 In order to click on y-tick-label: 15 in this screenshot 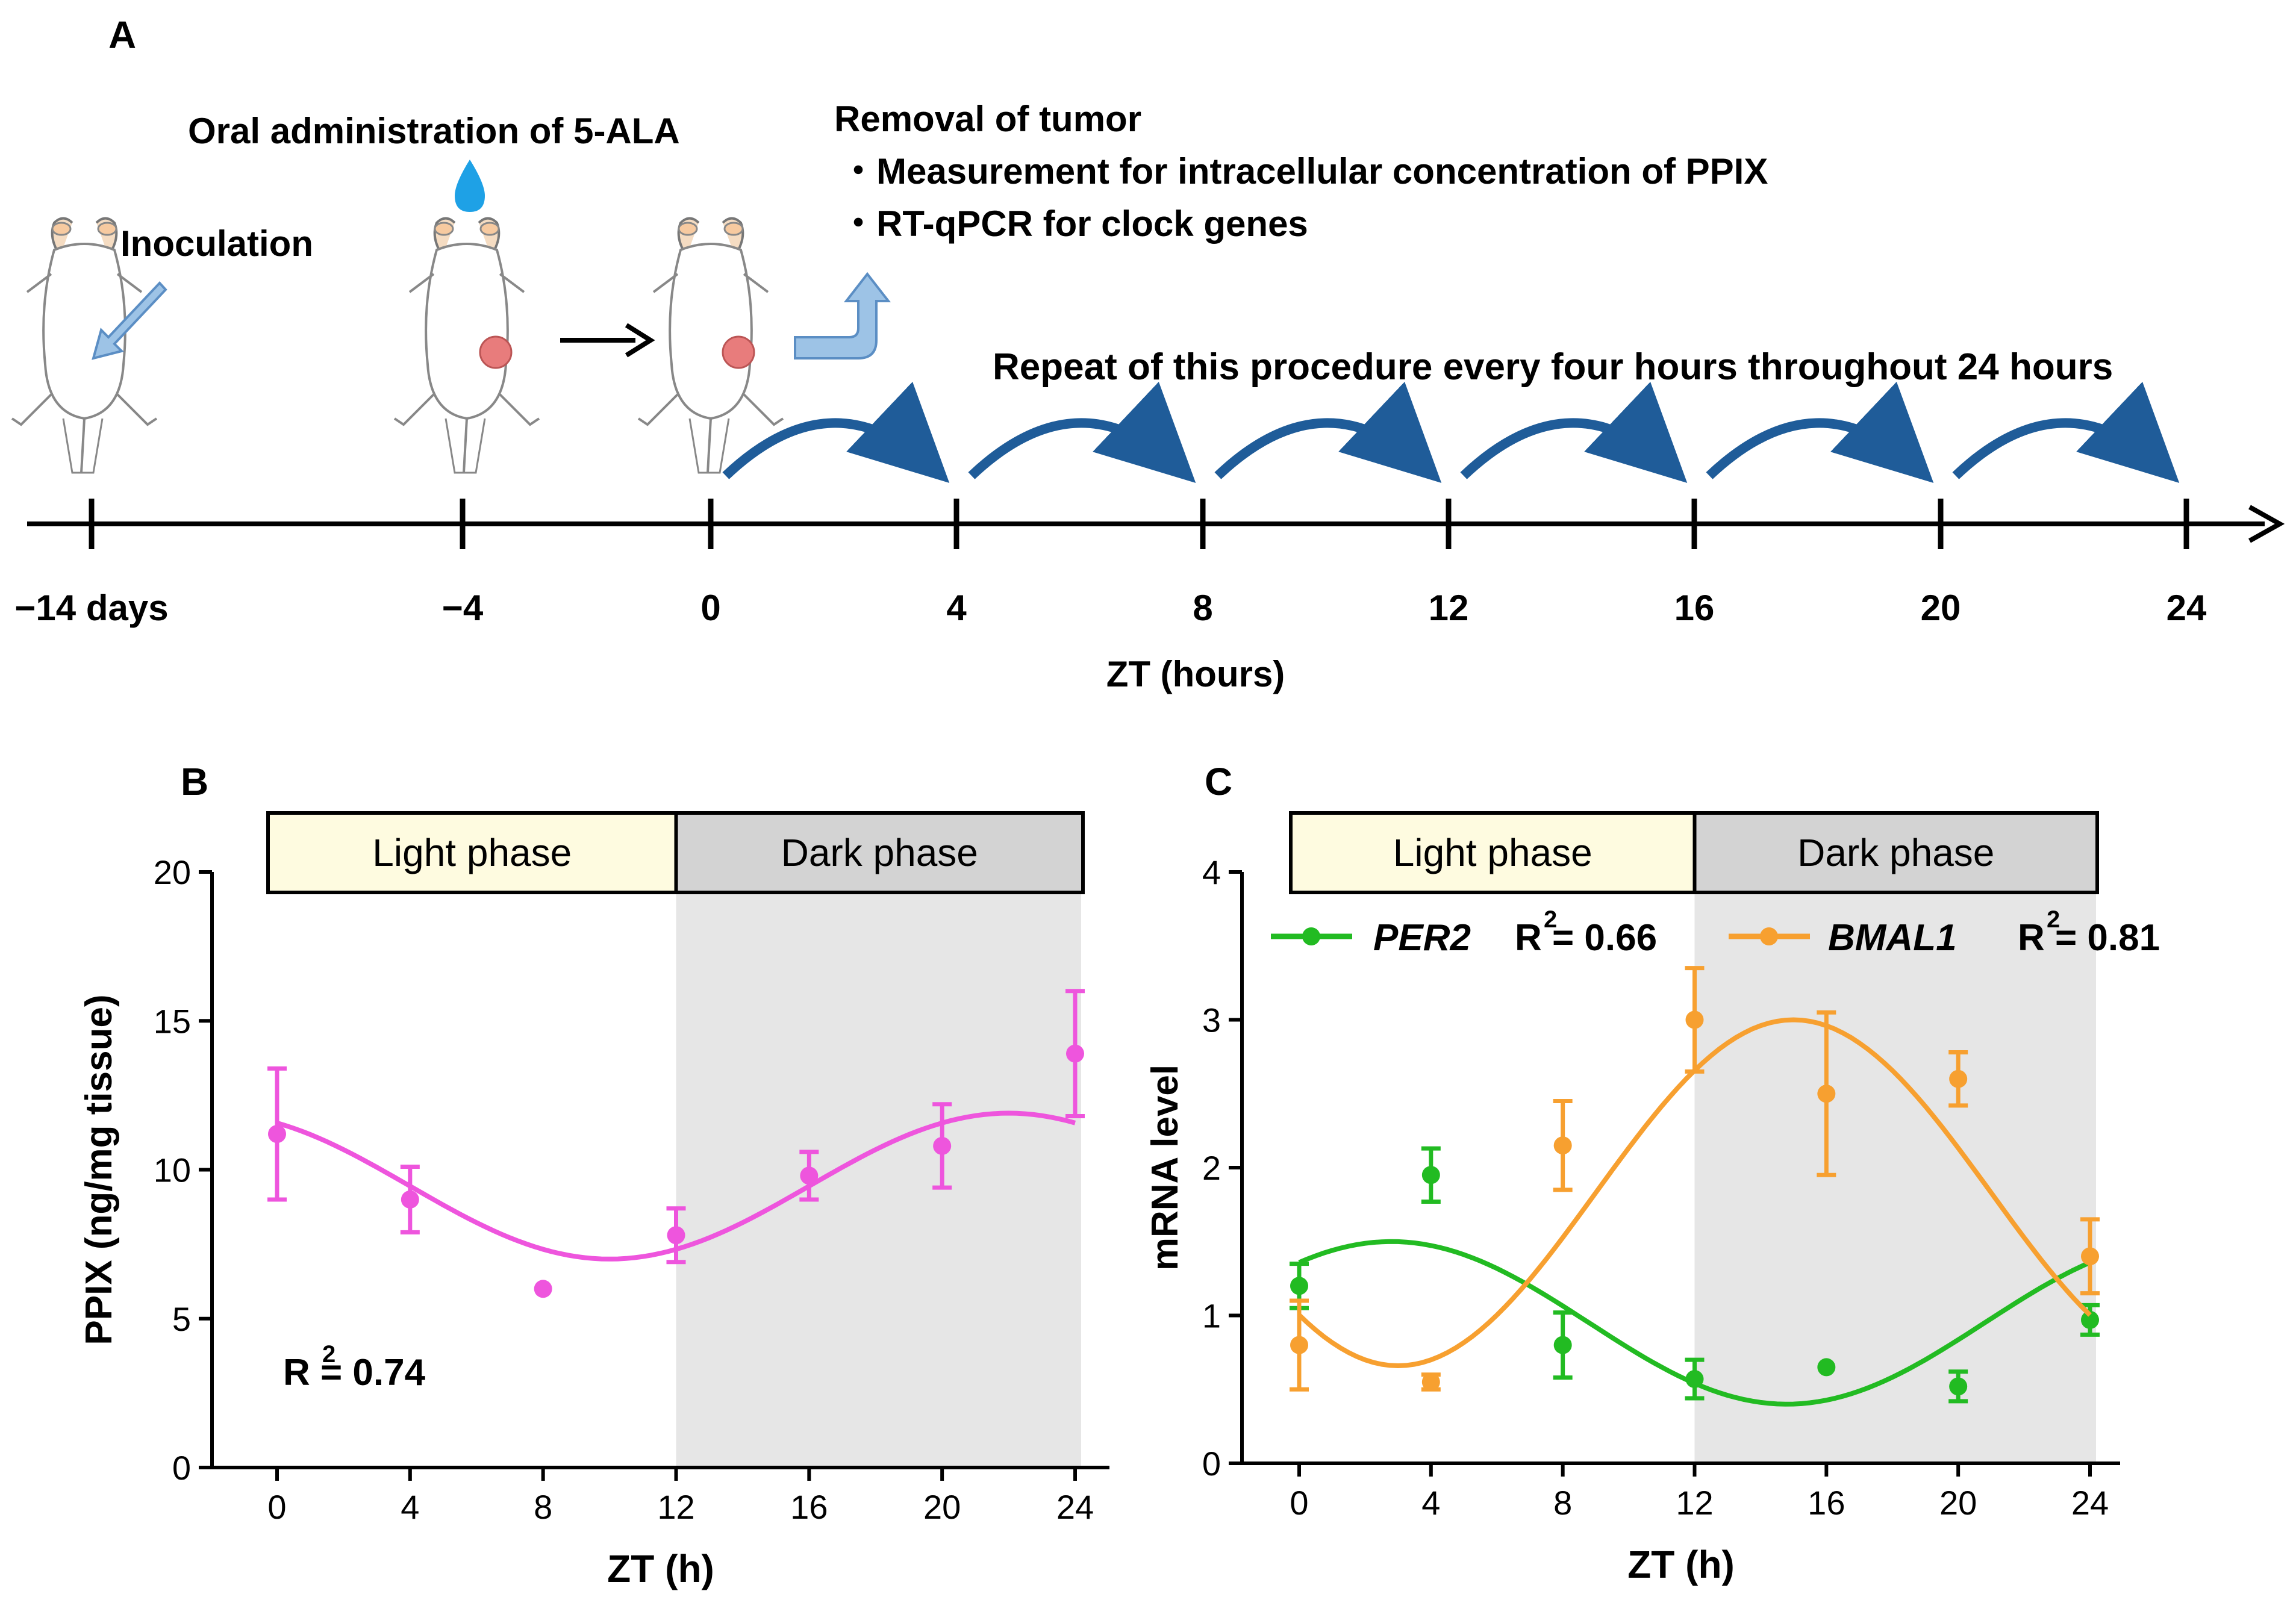, I will do `click(172, 1021)`.